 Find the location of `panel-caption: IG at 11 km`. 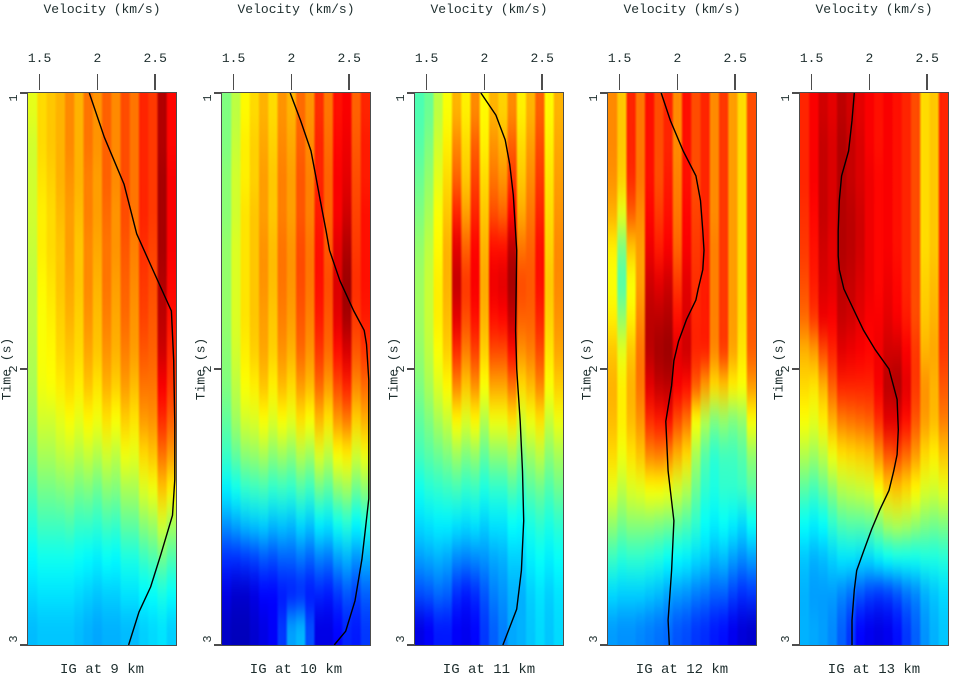

panel-caption: IG at 11 km is located at coordinates (489, 670).